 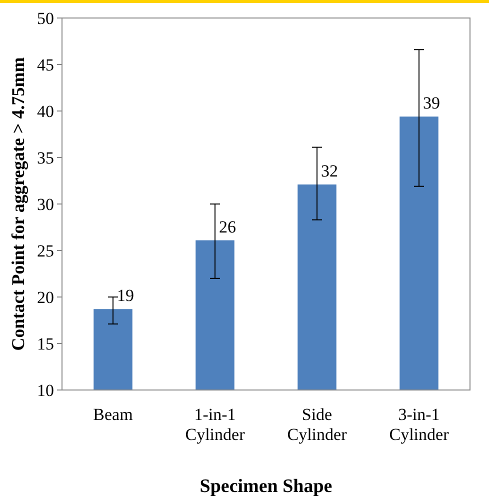 What do you see at coordinates (45, 297) in the screenshot?
I see `y-tick-label: 20` at bounding box center [45, 297].